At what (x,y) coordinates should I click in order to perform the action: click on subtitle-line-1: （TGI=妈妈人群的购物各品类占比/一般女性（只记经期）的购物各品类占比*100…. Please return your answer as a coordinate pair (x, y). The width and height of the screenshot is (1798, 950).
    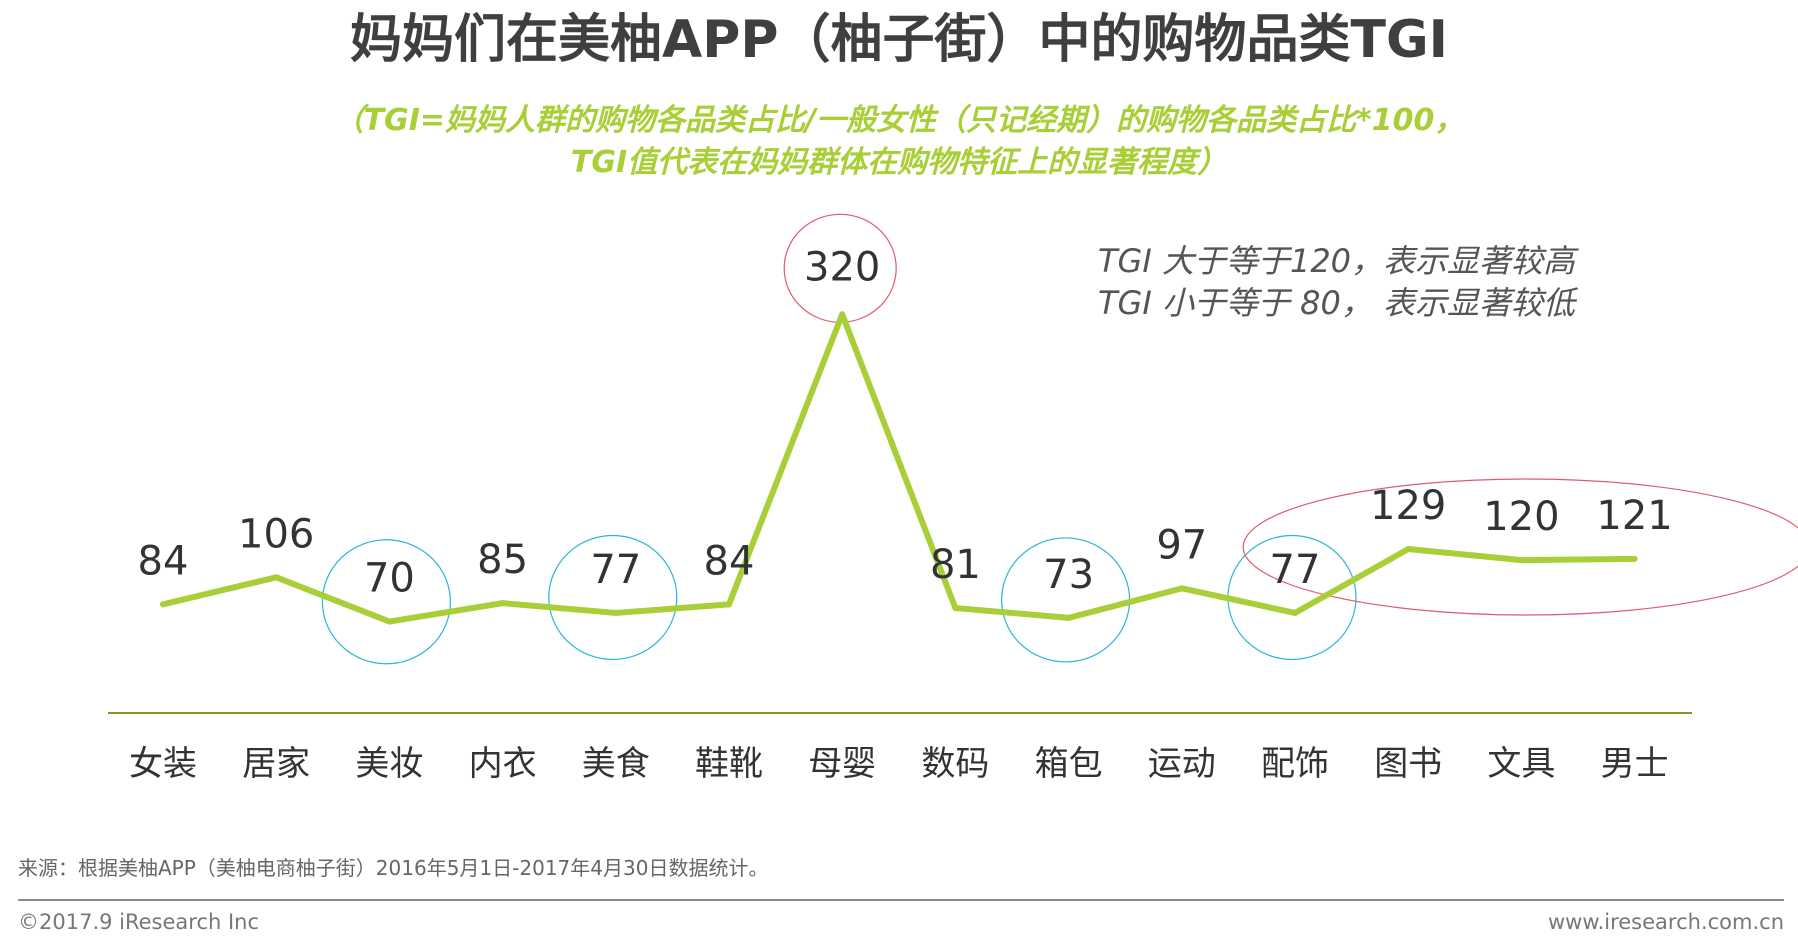
    Looking at the image, I should click on (899, 120).